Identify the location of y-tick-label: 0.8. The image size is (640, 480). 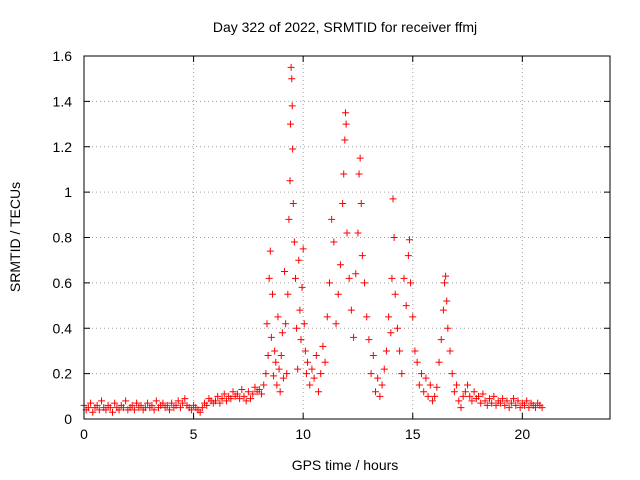
(63, 238).